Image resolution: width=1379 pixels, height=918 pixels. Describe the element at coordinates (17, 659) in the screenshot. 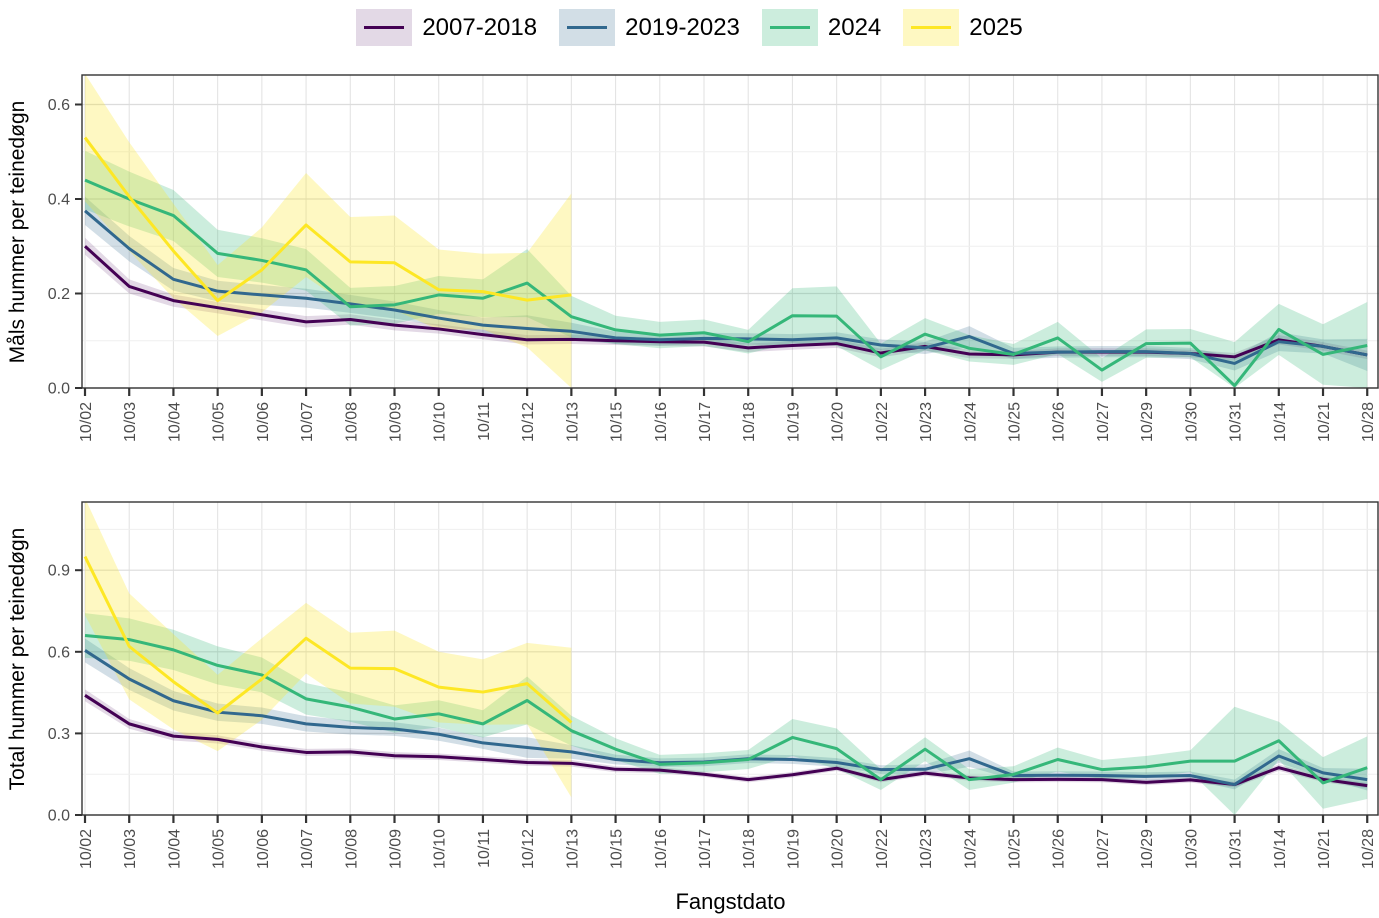

I see `bottom-y-axis-title: Total hummer per teinedøgn` at that location.